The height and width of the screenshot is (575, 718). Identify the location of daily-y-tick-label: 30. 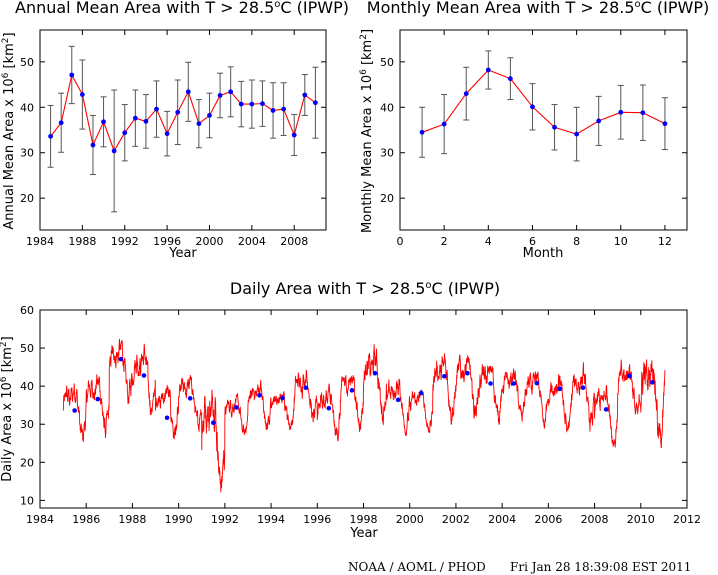
(27, 424).